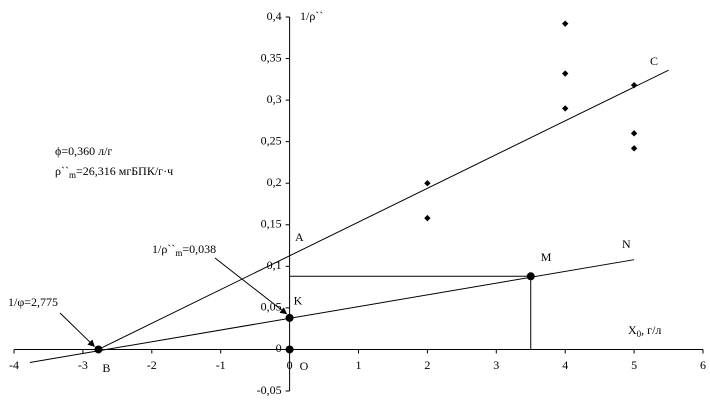  I want to click on annotation: A, so click(299, 237).